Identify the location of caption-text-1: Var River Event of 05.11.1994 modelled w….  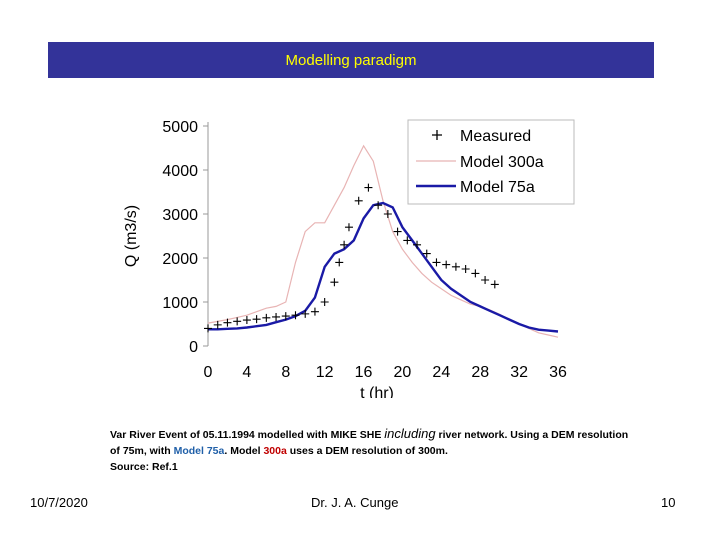
(247, 435).